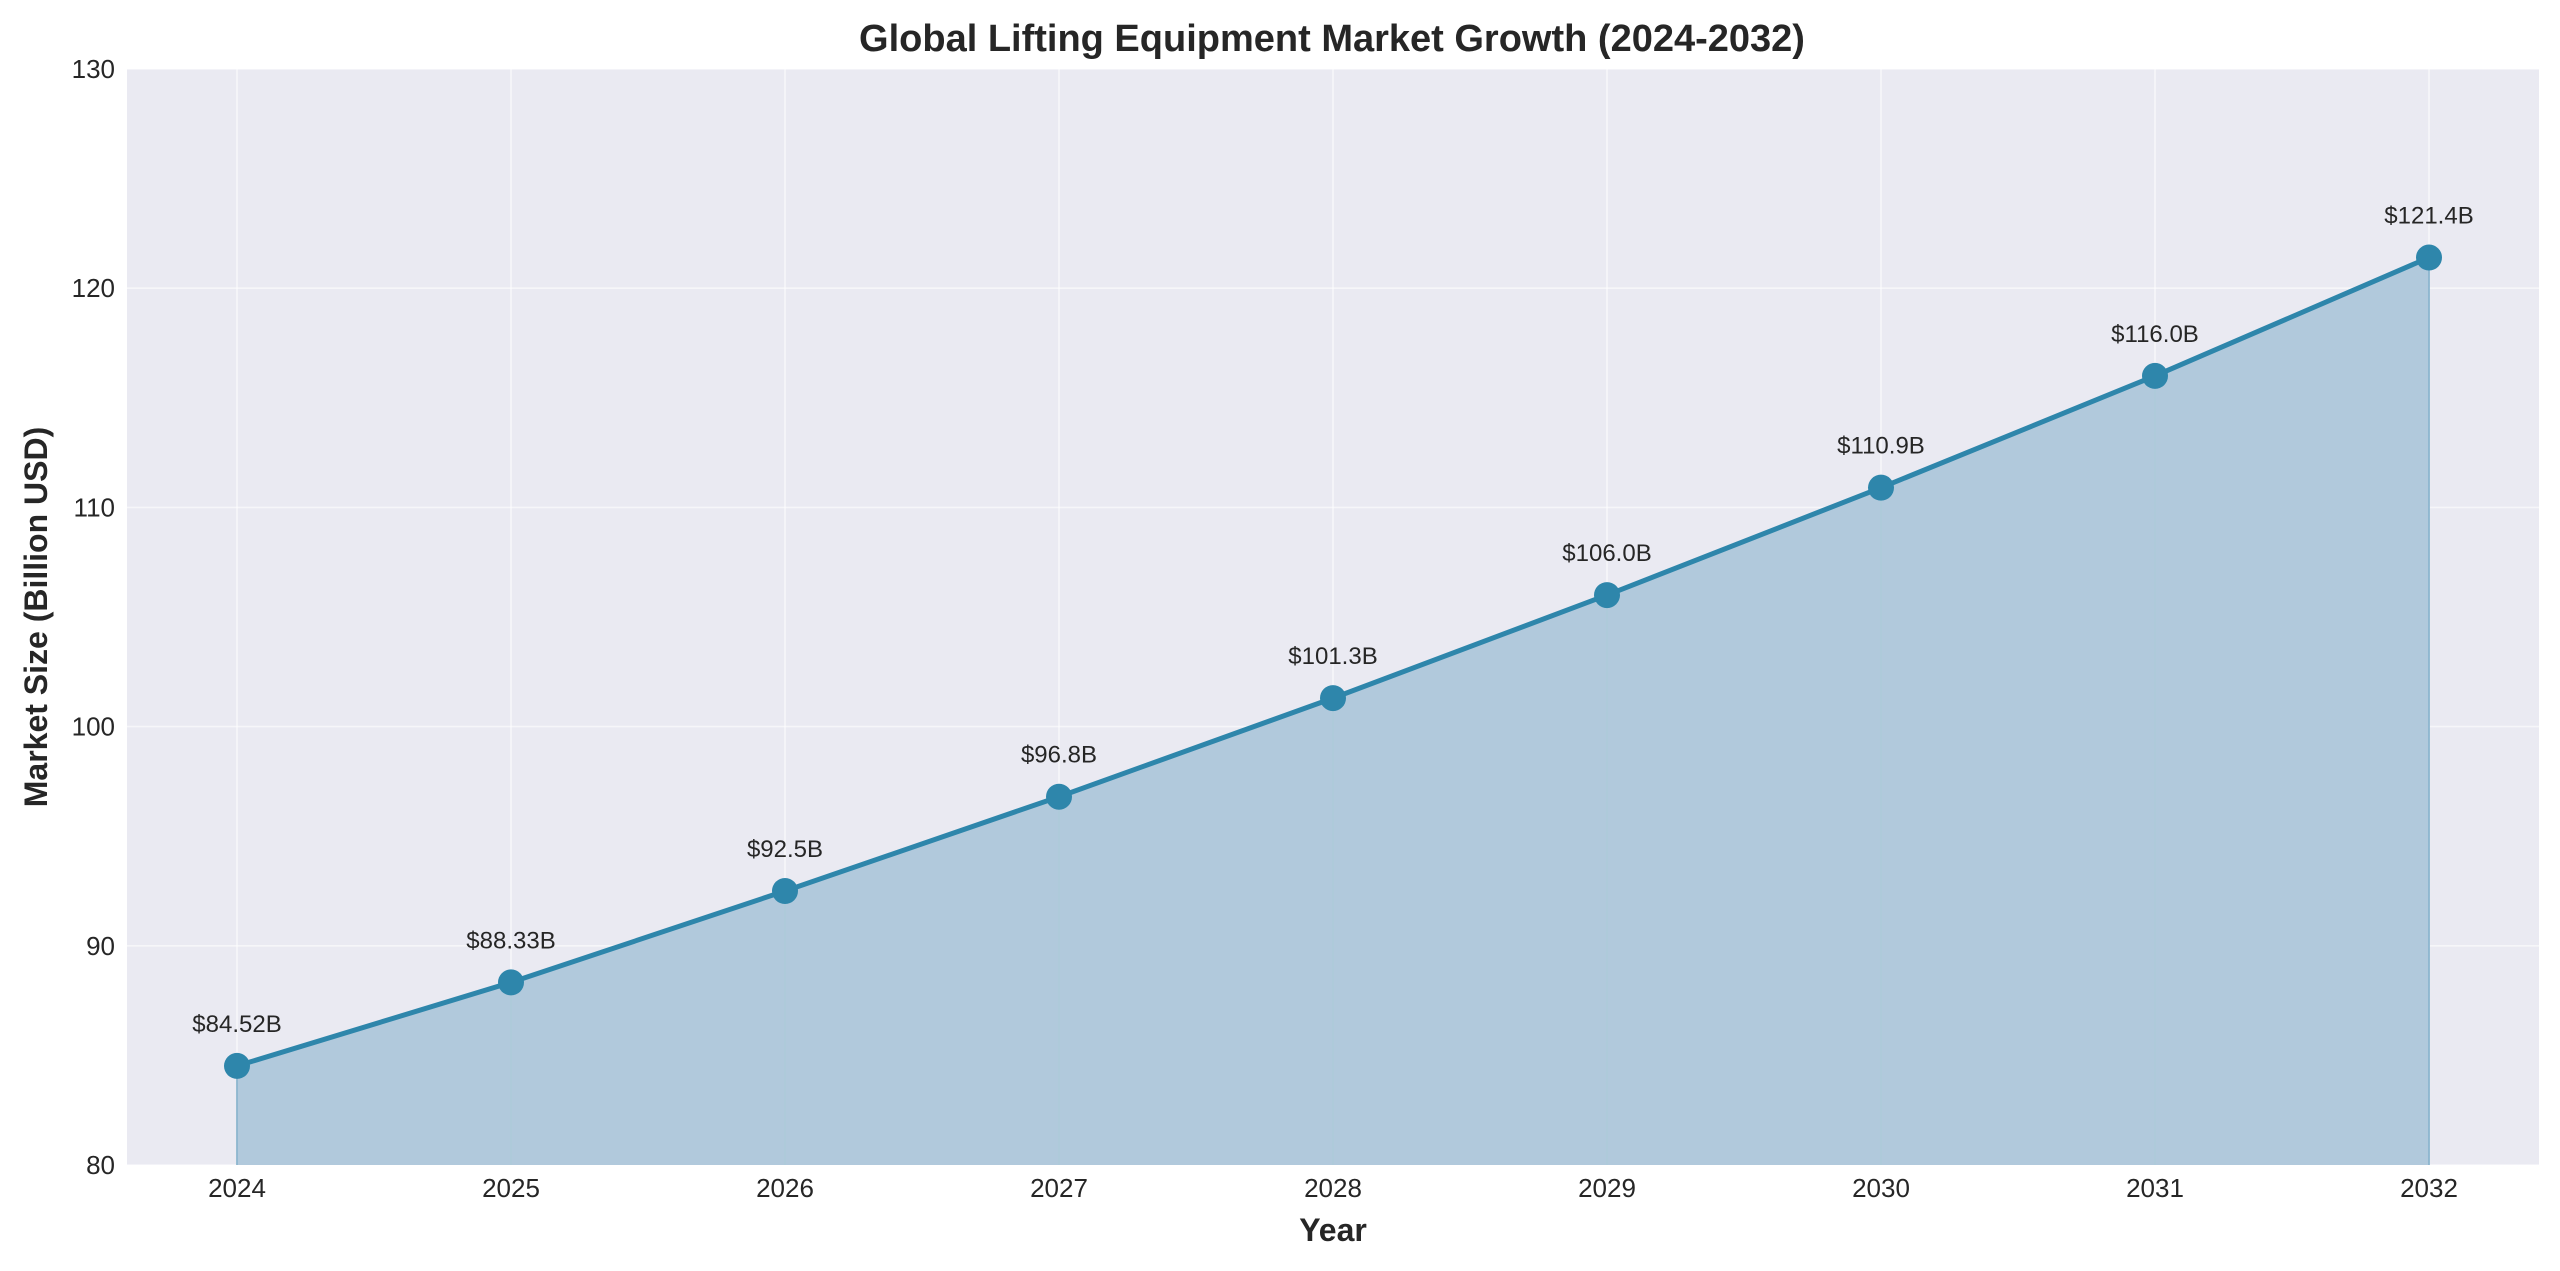 Image resolution: width=2560 pixels, height=1271 pixels. I want to click on data-label: $92.5B, so click(785, 849).